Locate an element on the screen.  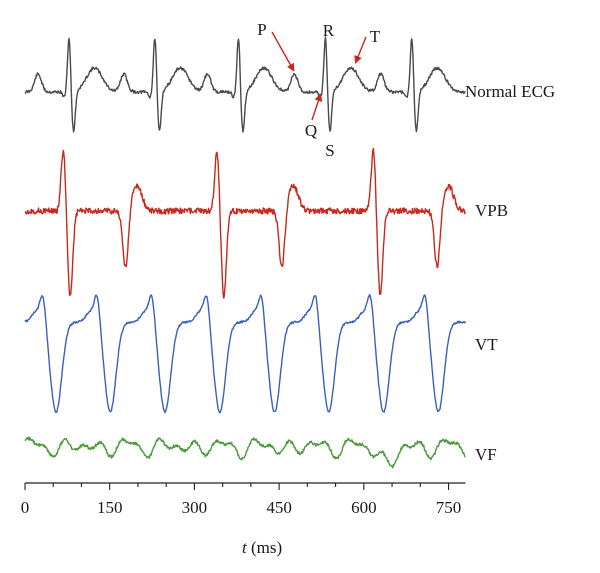
x-axis-title-unit: (ms) is located at coordinates (264, 547).